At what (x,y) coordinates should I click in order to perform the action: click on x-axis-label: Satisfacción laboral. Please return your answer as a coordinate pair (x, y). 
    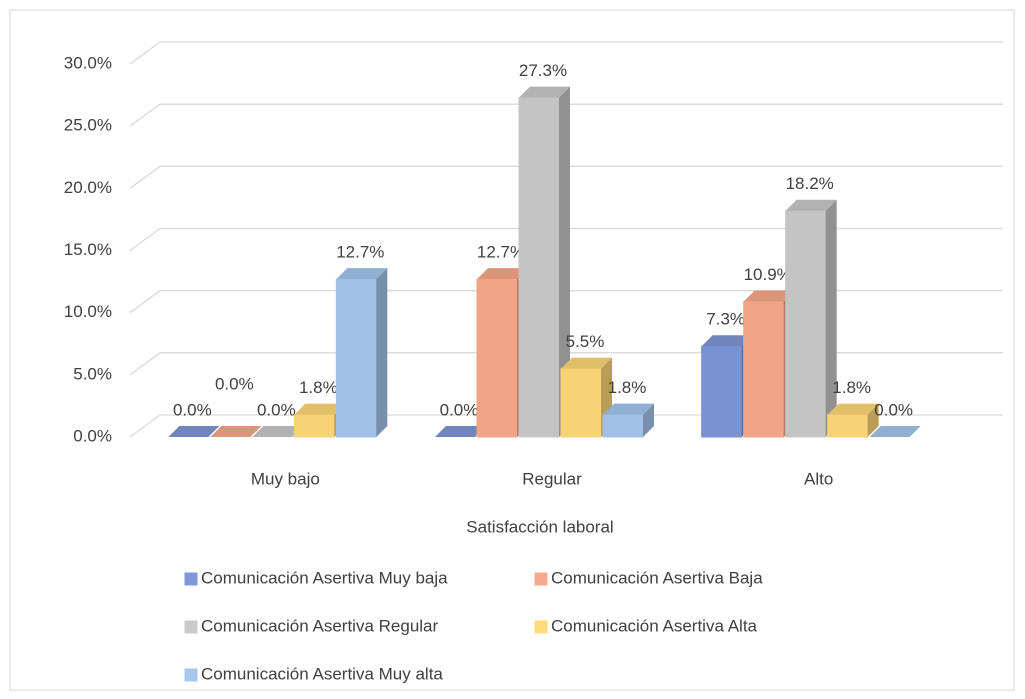
    Looking at the image, I should click on (539, 526).